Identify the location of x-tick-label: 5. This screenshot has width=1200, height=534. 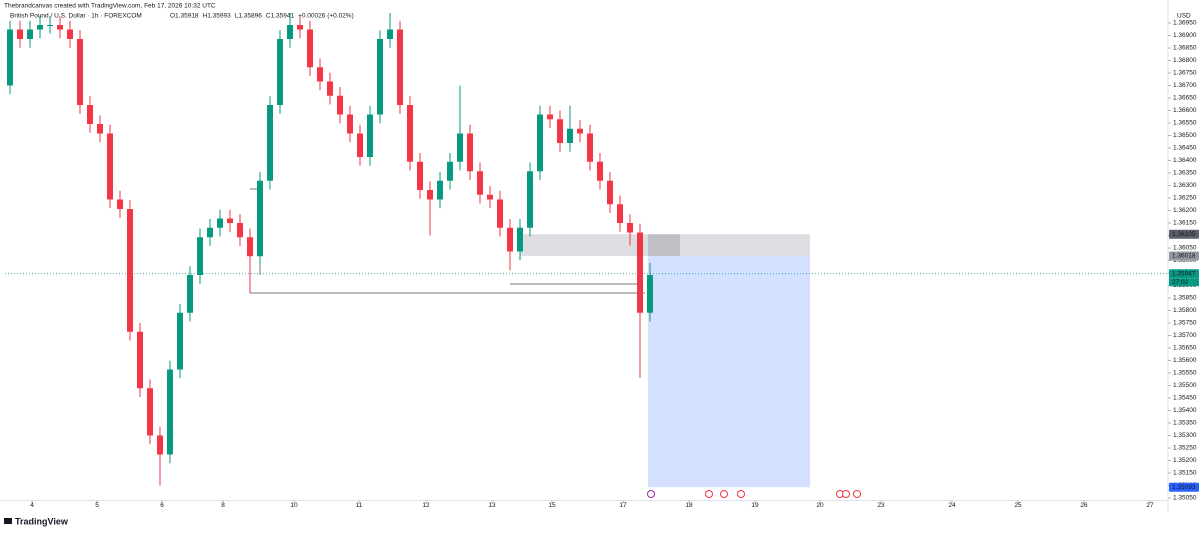
(97, 505).